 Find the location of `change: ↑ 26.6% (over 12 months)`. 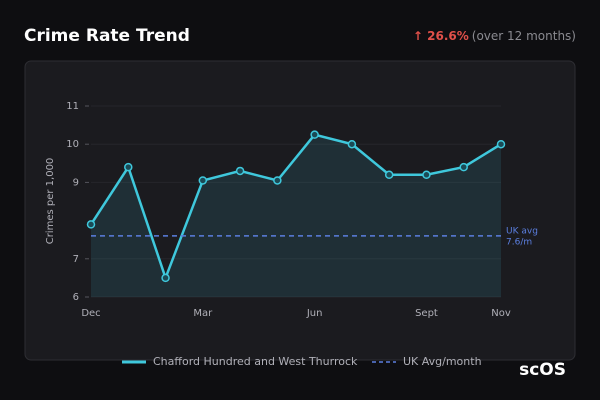

change: ↑ 26.6% (over 12 months) is located at coordinates (494, 36).